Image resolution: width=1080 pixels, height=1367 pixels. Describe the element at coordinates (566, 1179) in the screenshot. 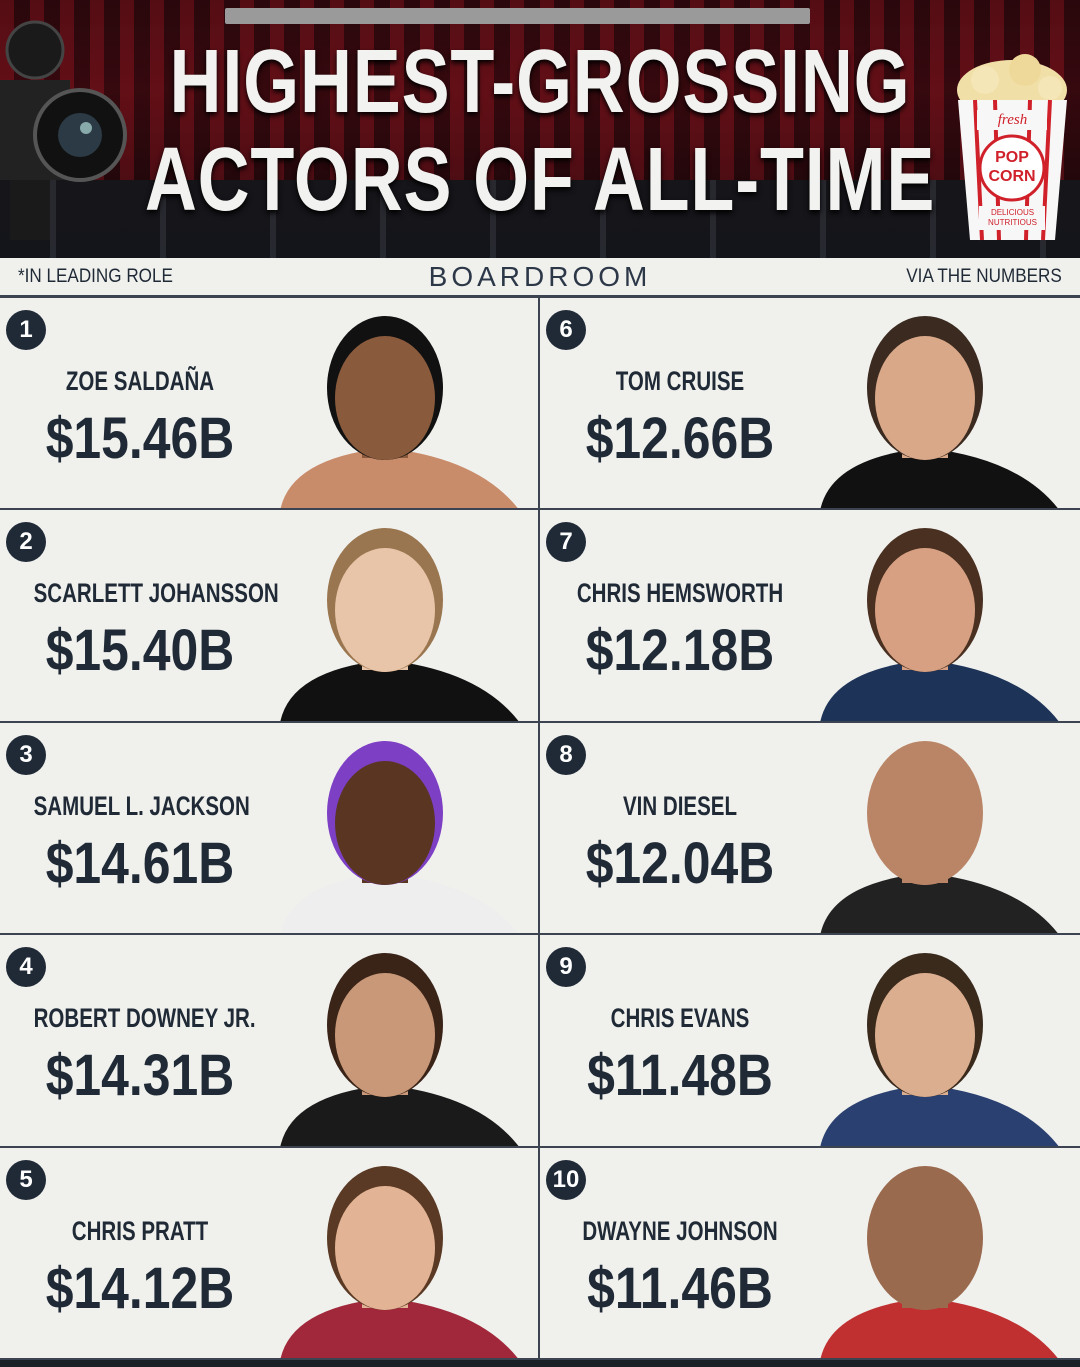

I see `rank-badge: 10` at that location.